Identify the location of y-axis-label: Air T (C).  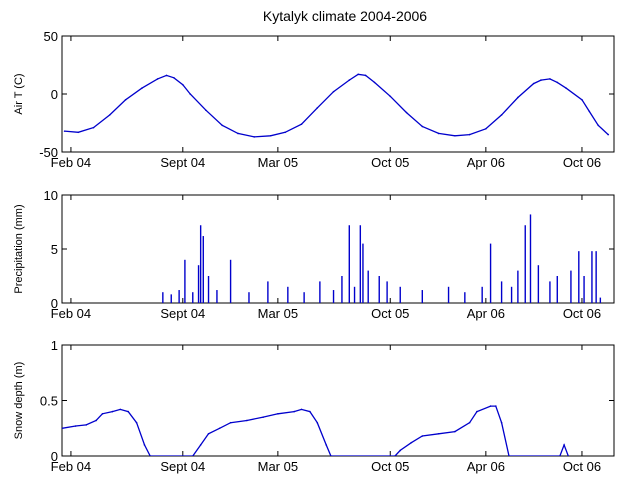
(19, 93).